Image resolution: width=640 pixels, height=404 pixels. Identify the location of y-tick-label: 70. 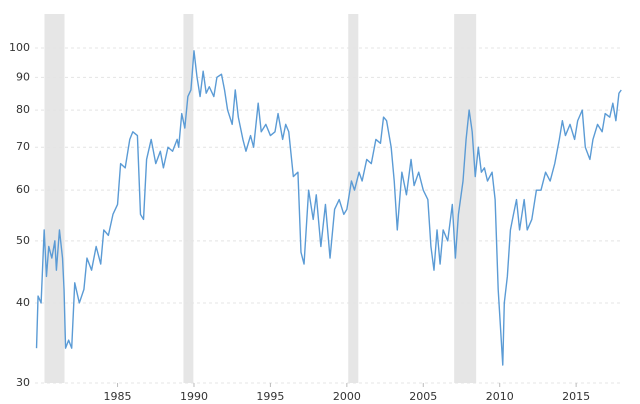
(23, 146).